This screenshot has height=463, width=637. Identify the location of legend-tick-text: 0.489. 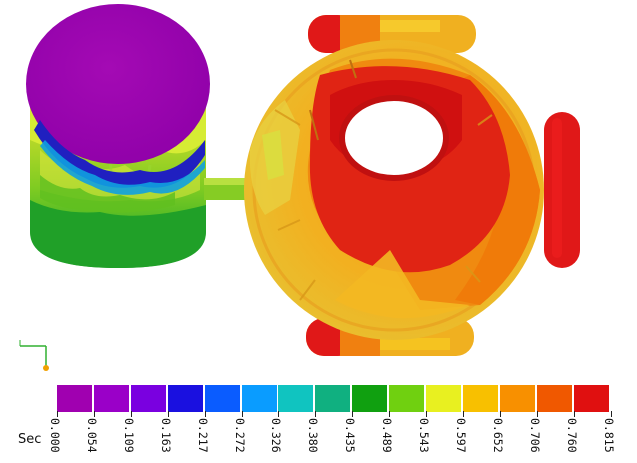
(387, 435).